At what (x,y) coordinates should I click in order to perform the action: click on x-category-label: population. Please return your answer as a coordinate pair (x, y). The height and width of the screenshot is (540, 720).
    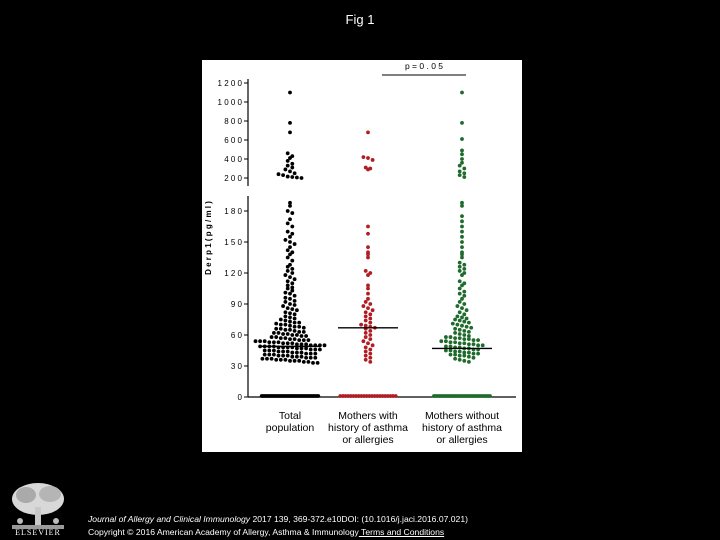
    Looking at the image, I should click on (290, 428).